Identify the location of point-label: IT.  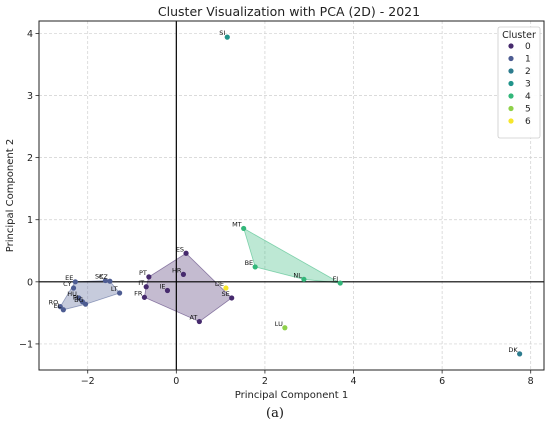
(141, 283).